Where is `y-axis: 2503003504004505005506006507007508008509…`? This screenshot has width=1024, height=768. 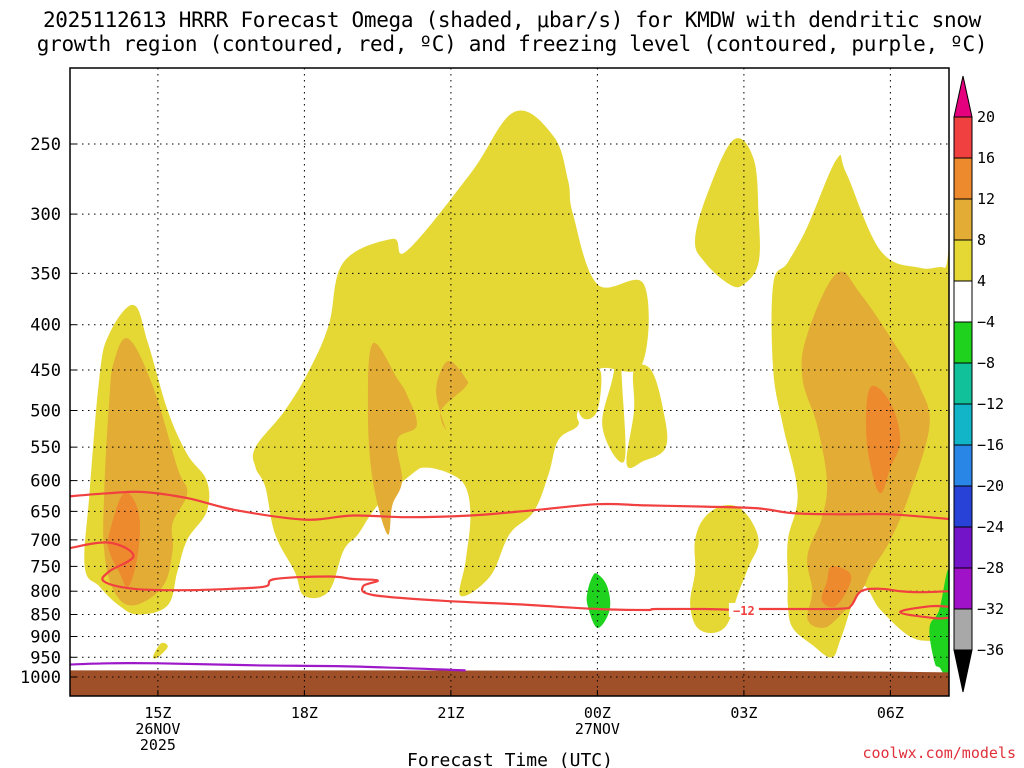 y-axis: 2503003504004505005506006507007508008509… is located at coordinates (48, 411).